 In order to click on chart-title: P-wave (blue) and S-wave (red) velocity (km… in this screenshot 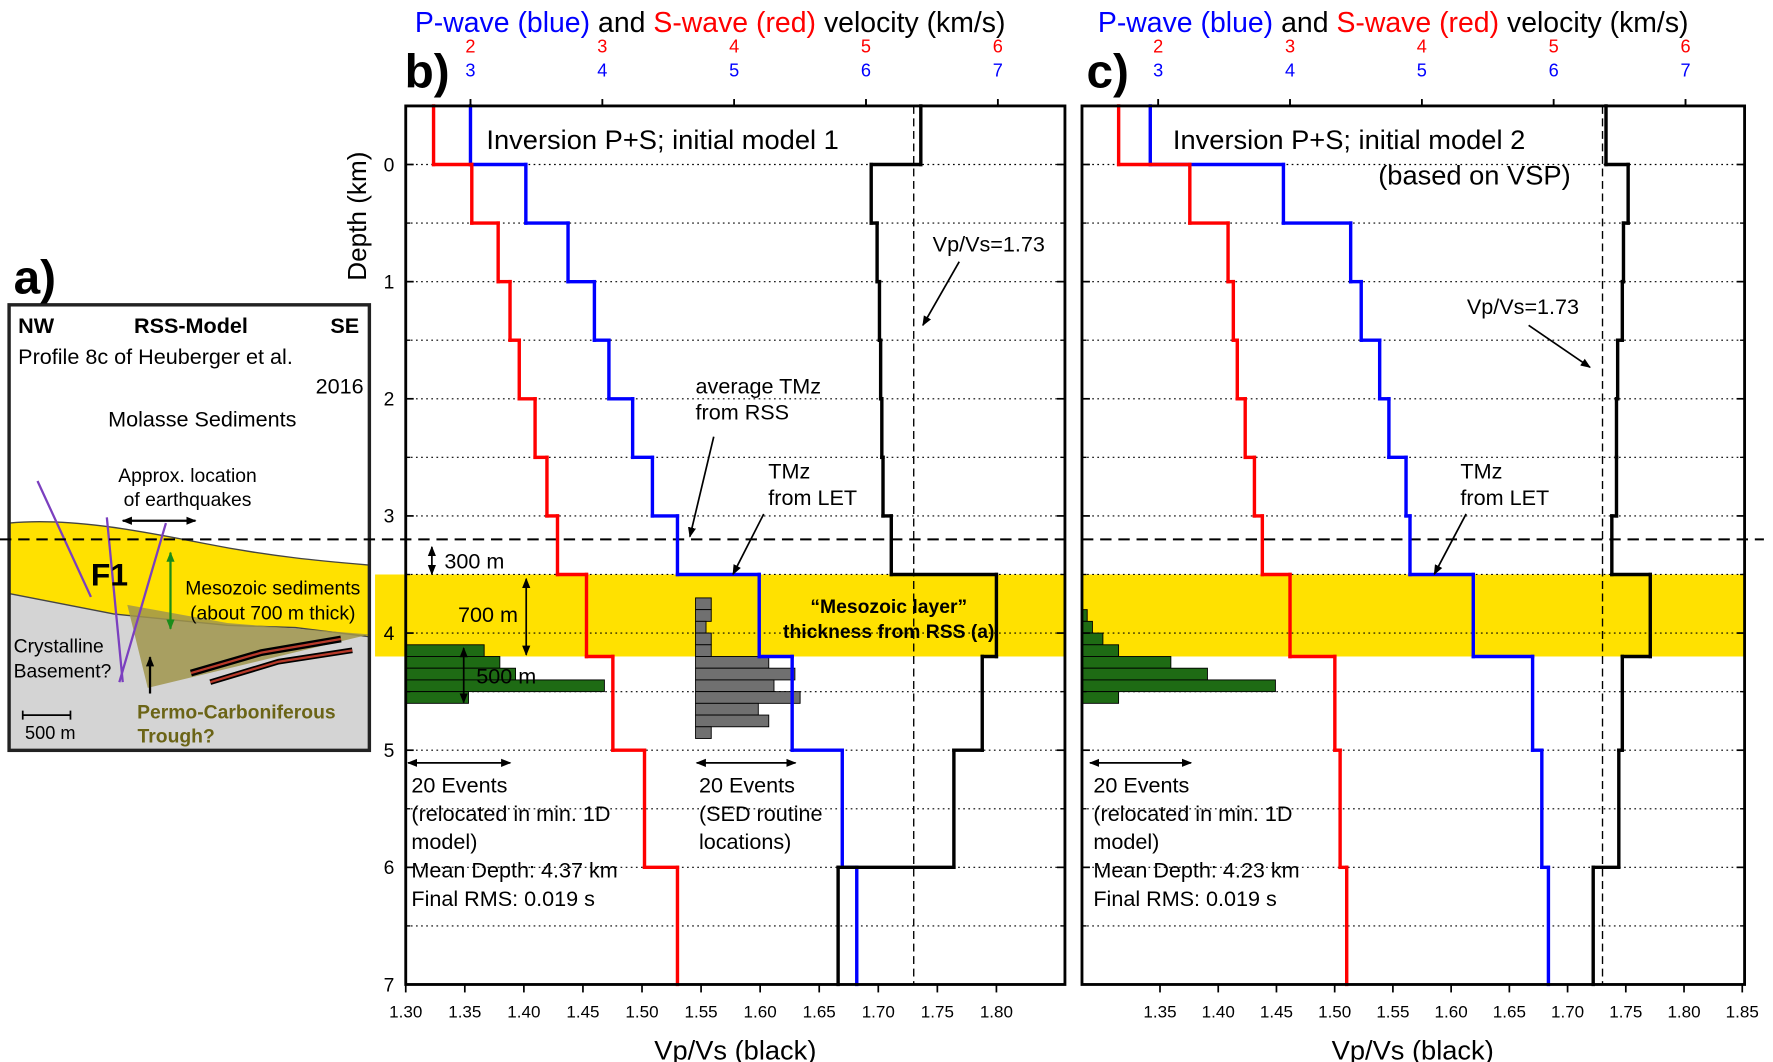, I will do `click(1393, 23)`.